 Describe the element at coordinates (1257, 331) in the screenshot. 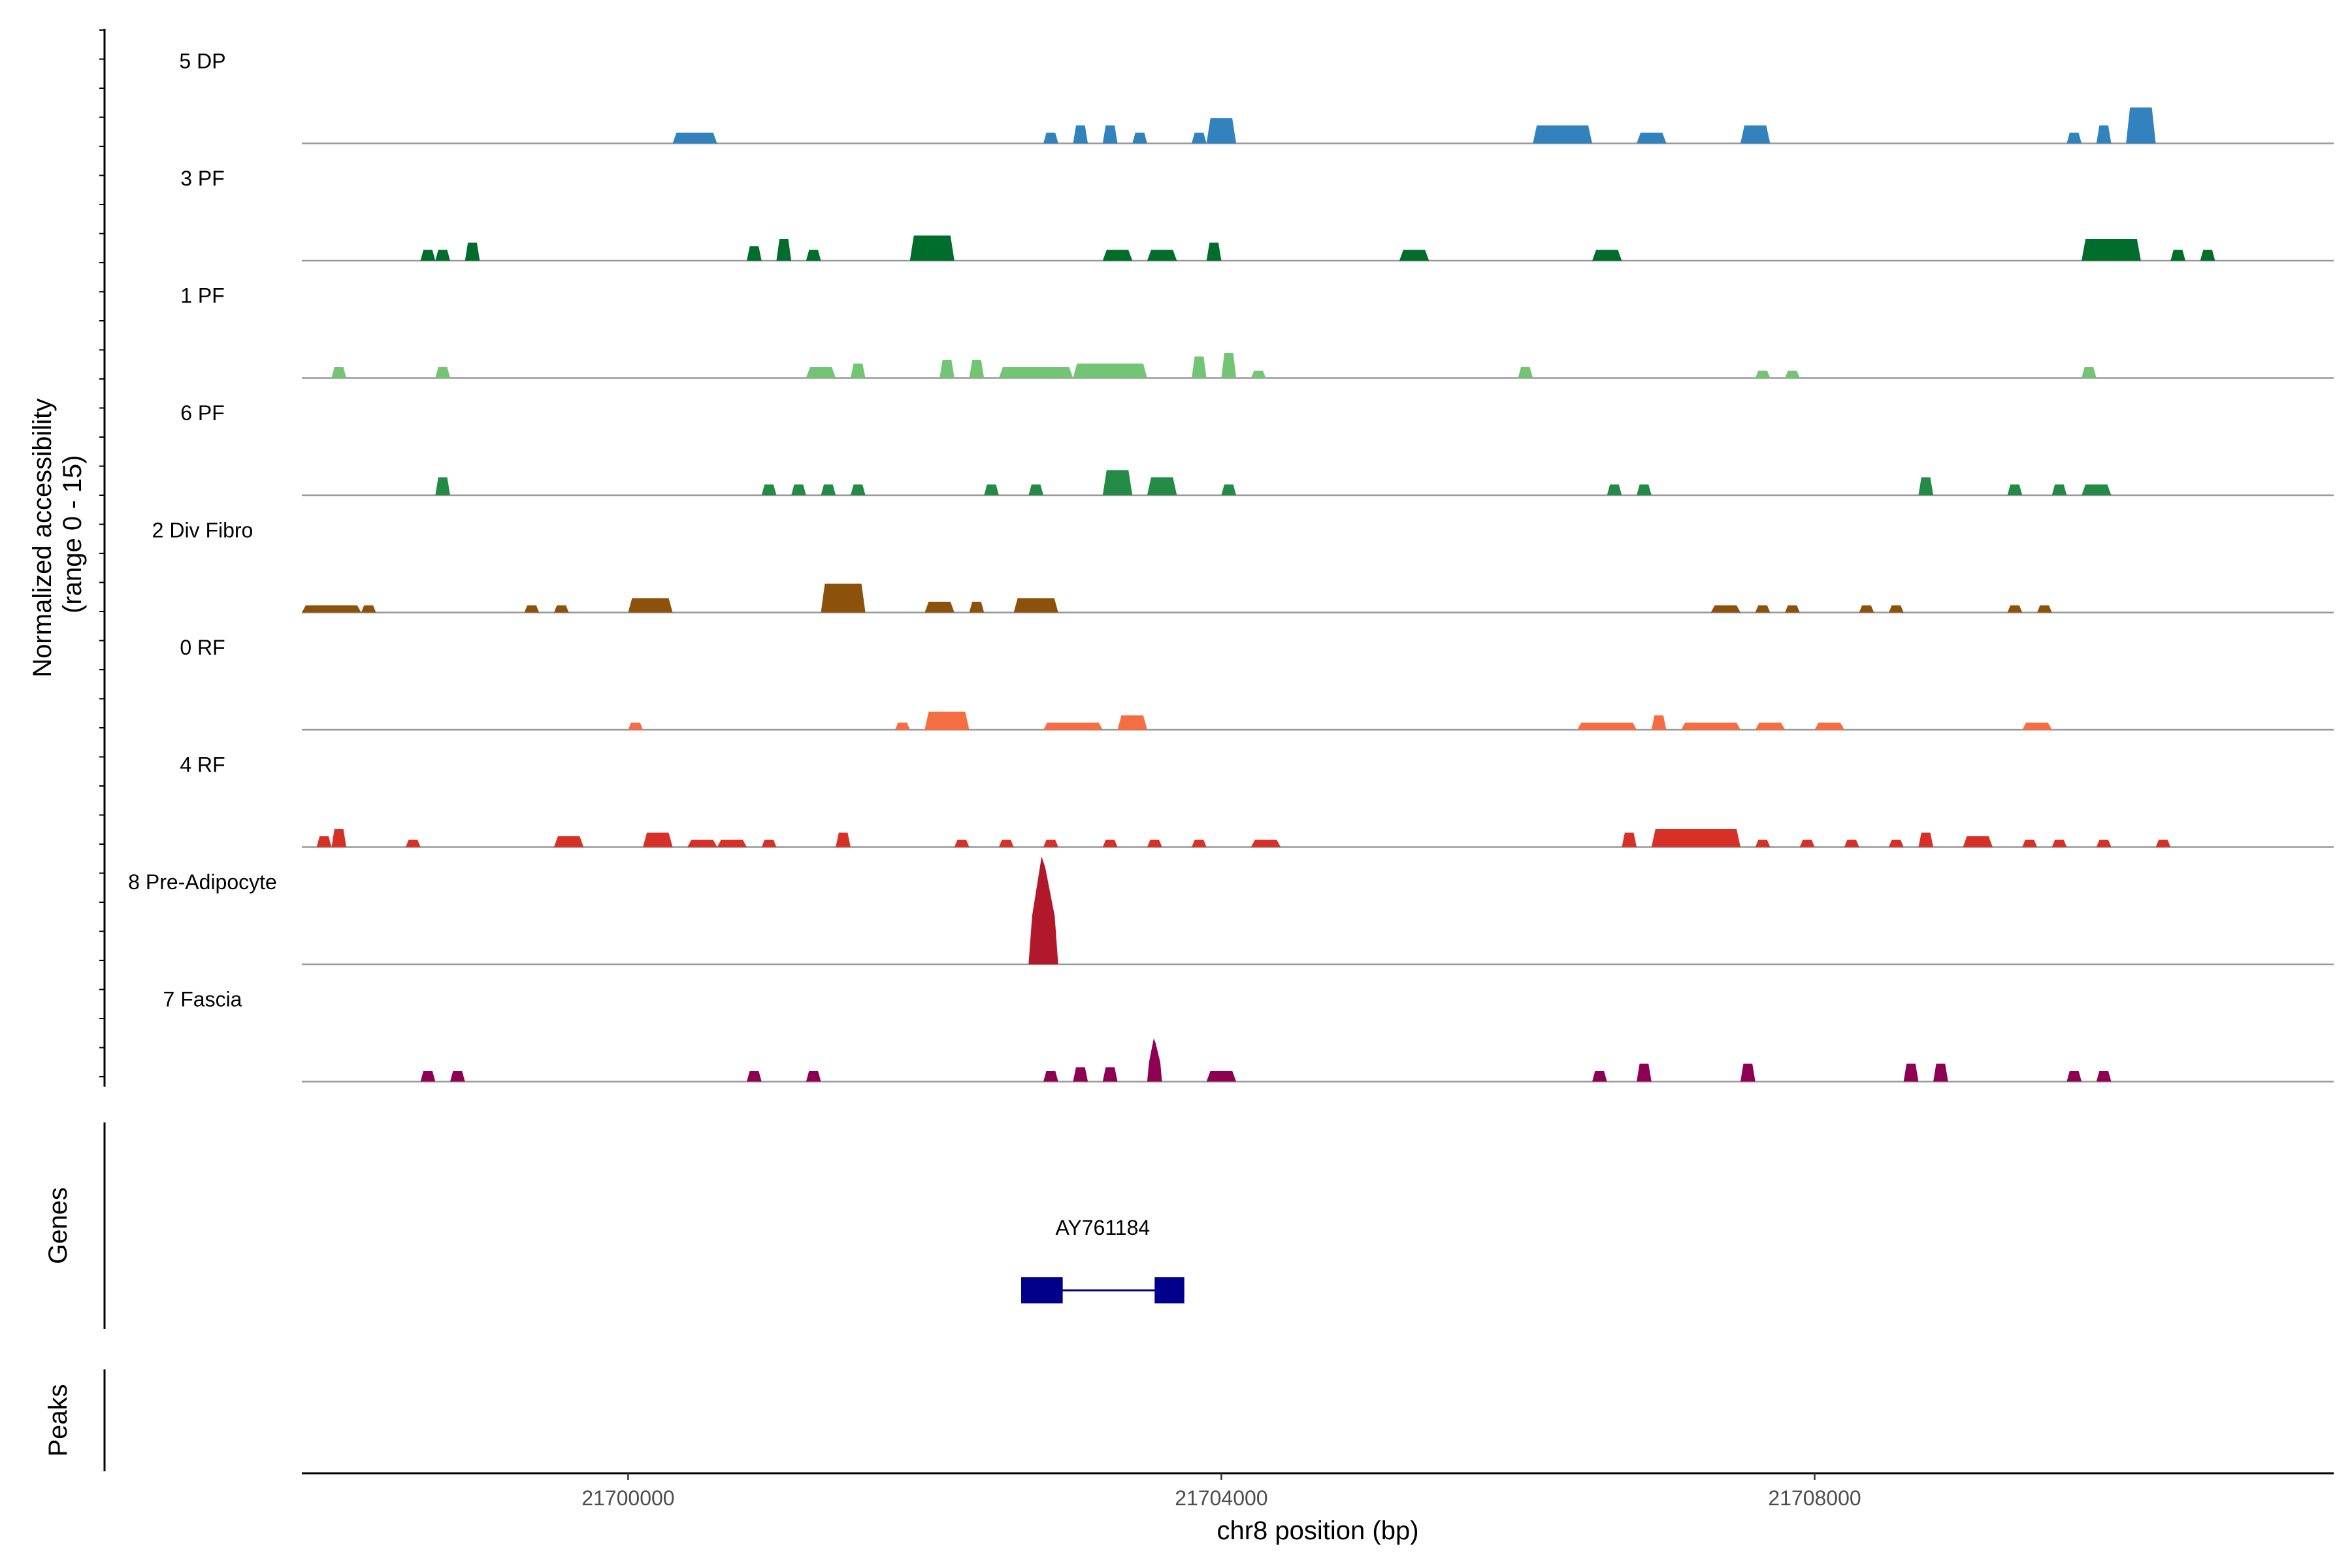

I see `track-1-pf: 1 PF` at that location.